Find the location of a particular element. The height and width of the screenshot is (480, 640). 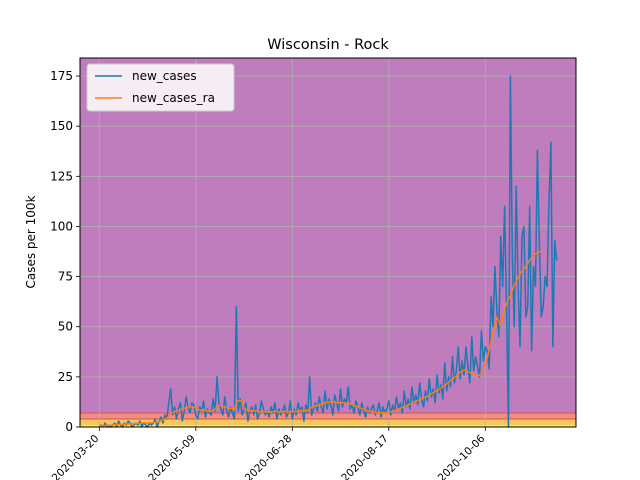

y-tick-label-7: 175 is located at coordinates (61, 76).